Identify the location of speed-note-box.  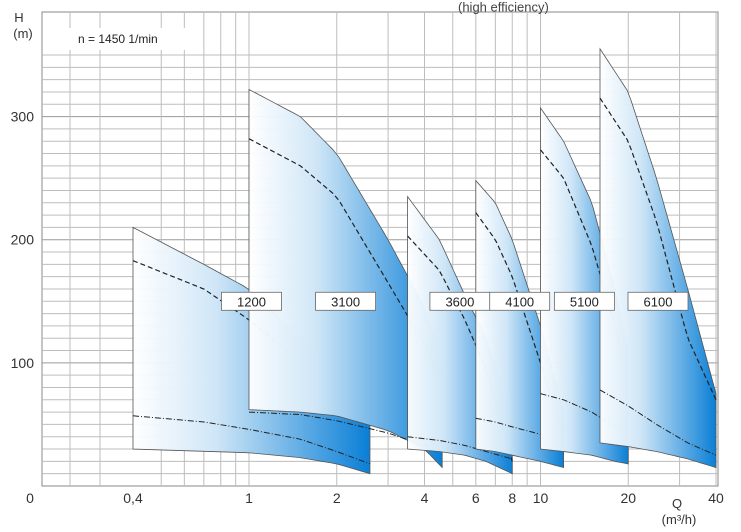
(120, 39).